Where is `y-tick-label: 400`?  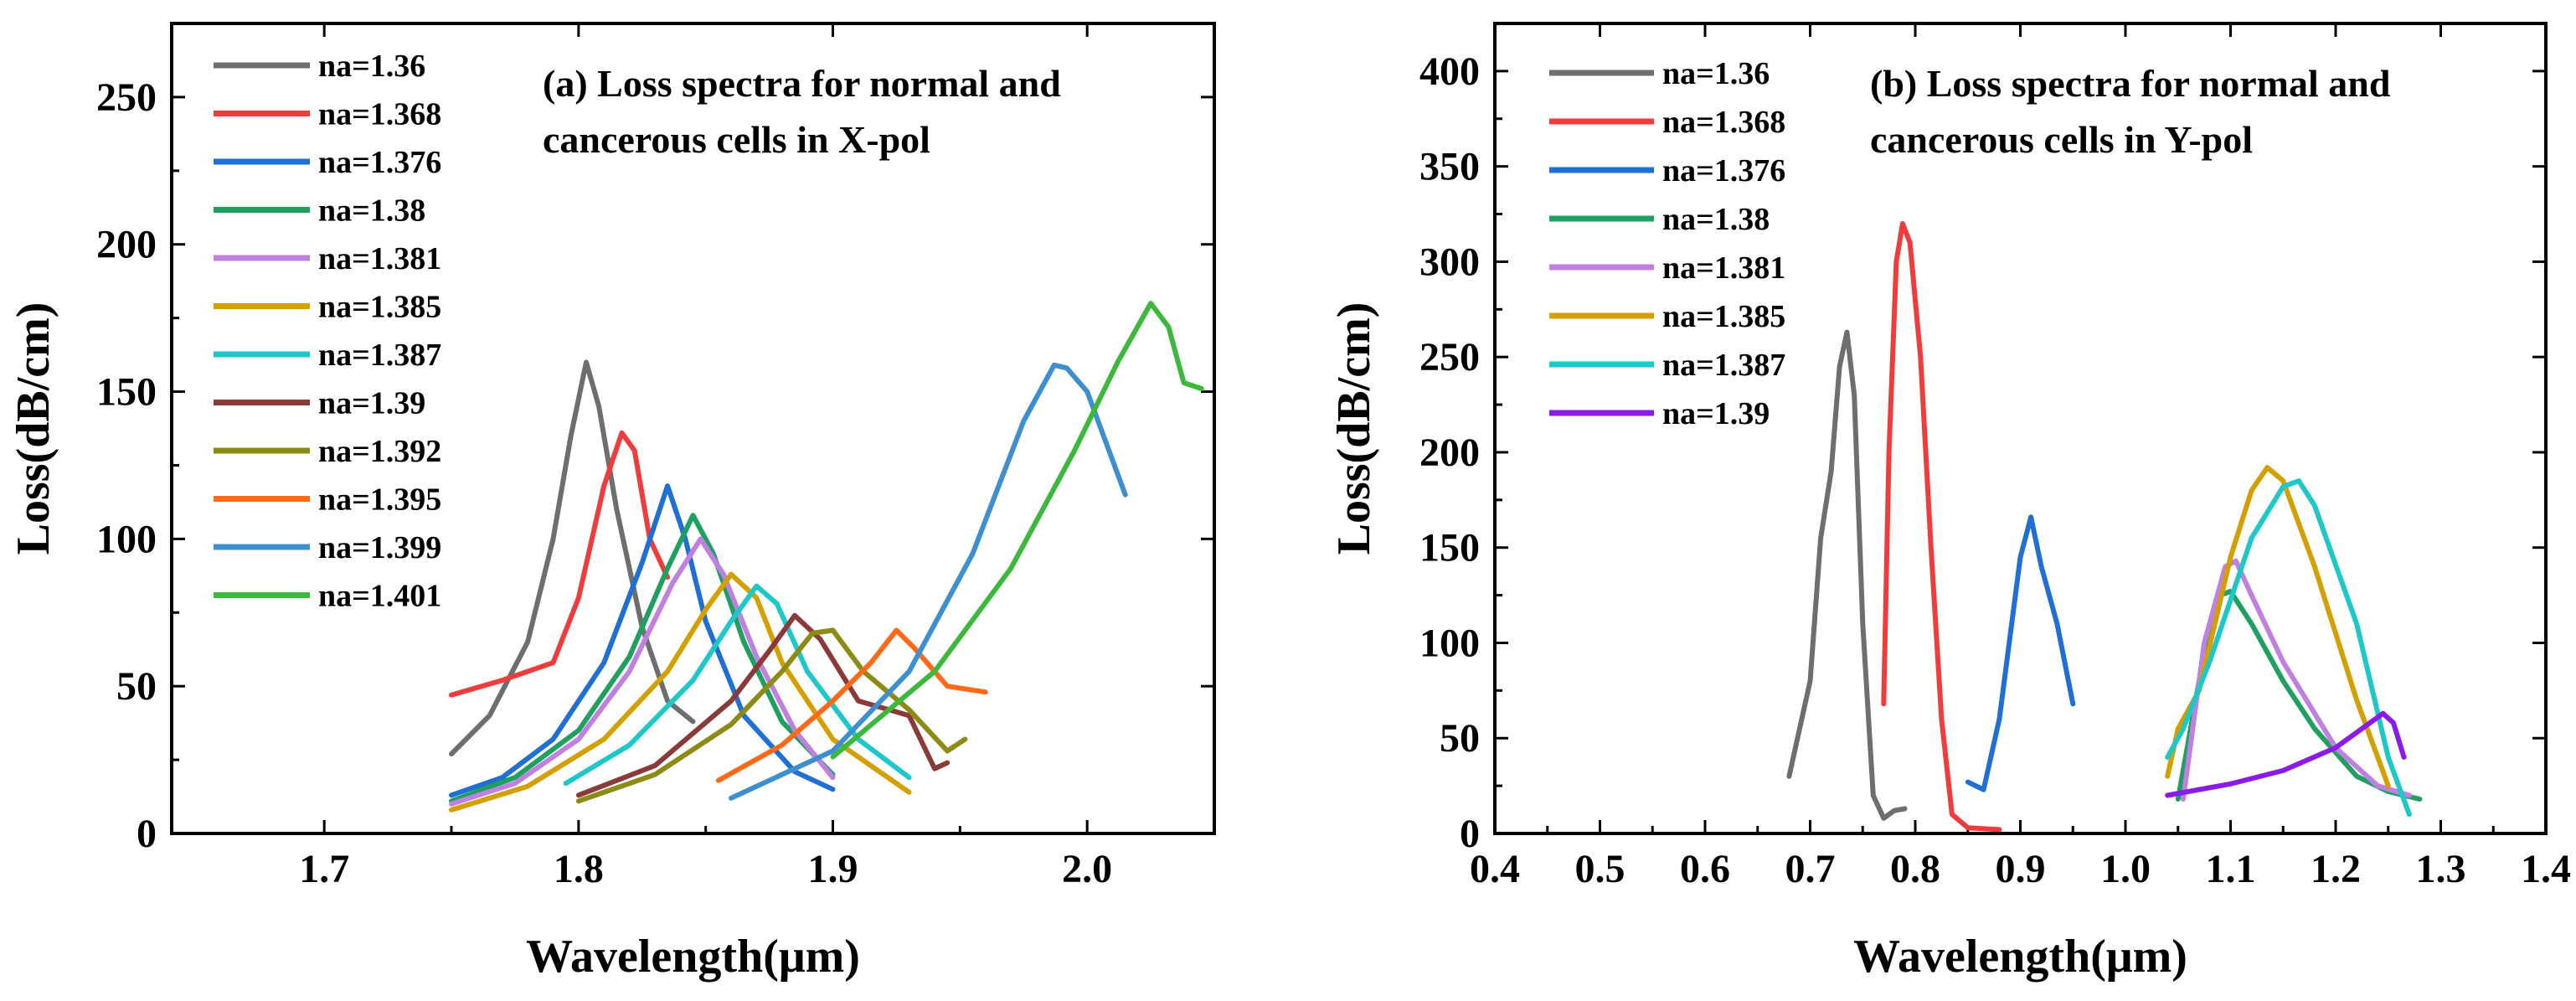 y-tick-label: 400 is located at coordinates (1449, 71).